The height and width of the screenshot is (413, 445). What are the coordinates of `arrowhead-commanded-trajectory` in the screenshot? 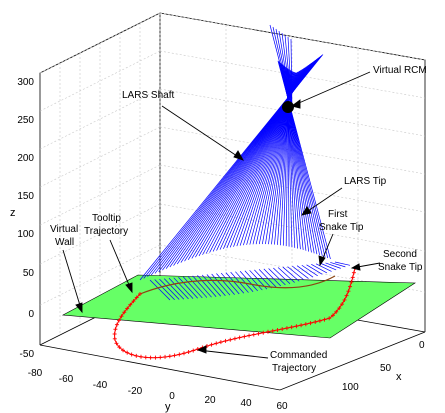 It's located at (201, 349).